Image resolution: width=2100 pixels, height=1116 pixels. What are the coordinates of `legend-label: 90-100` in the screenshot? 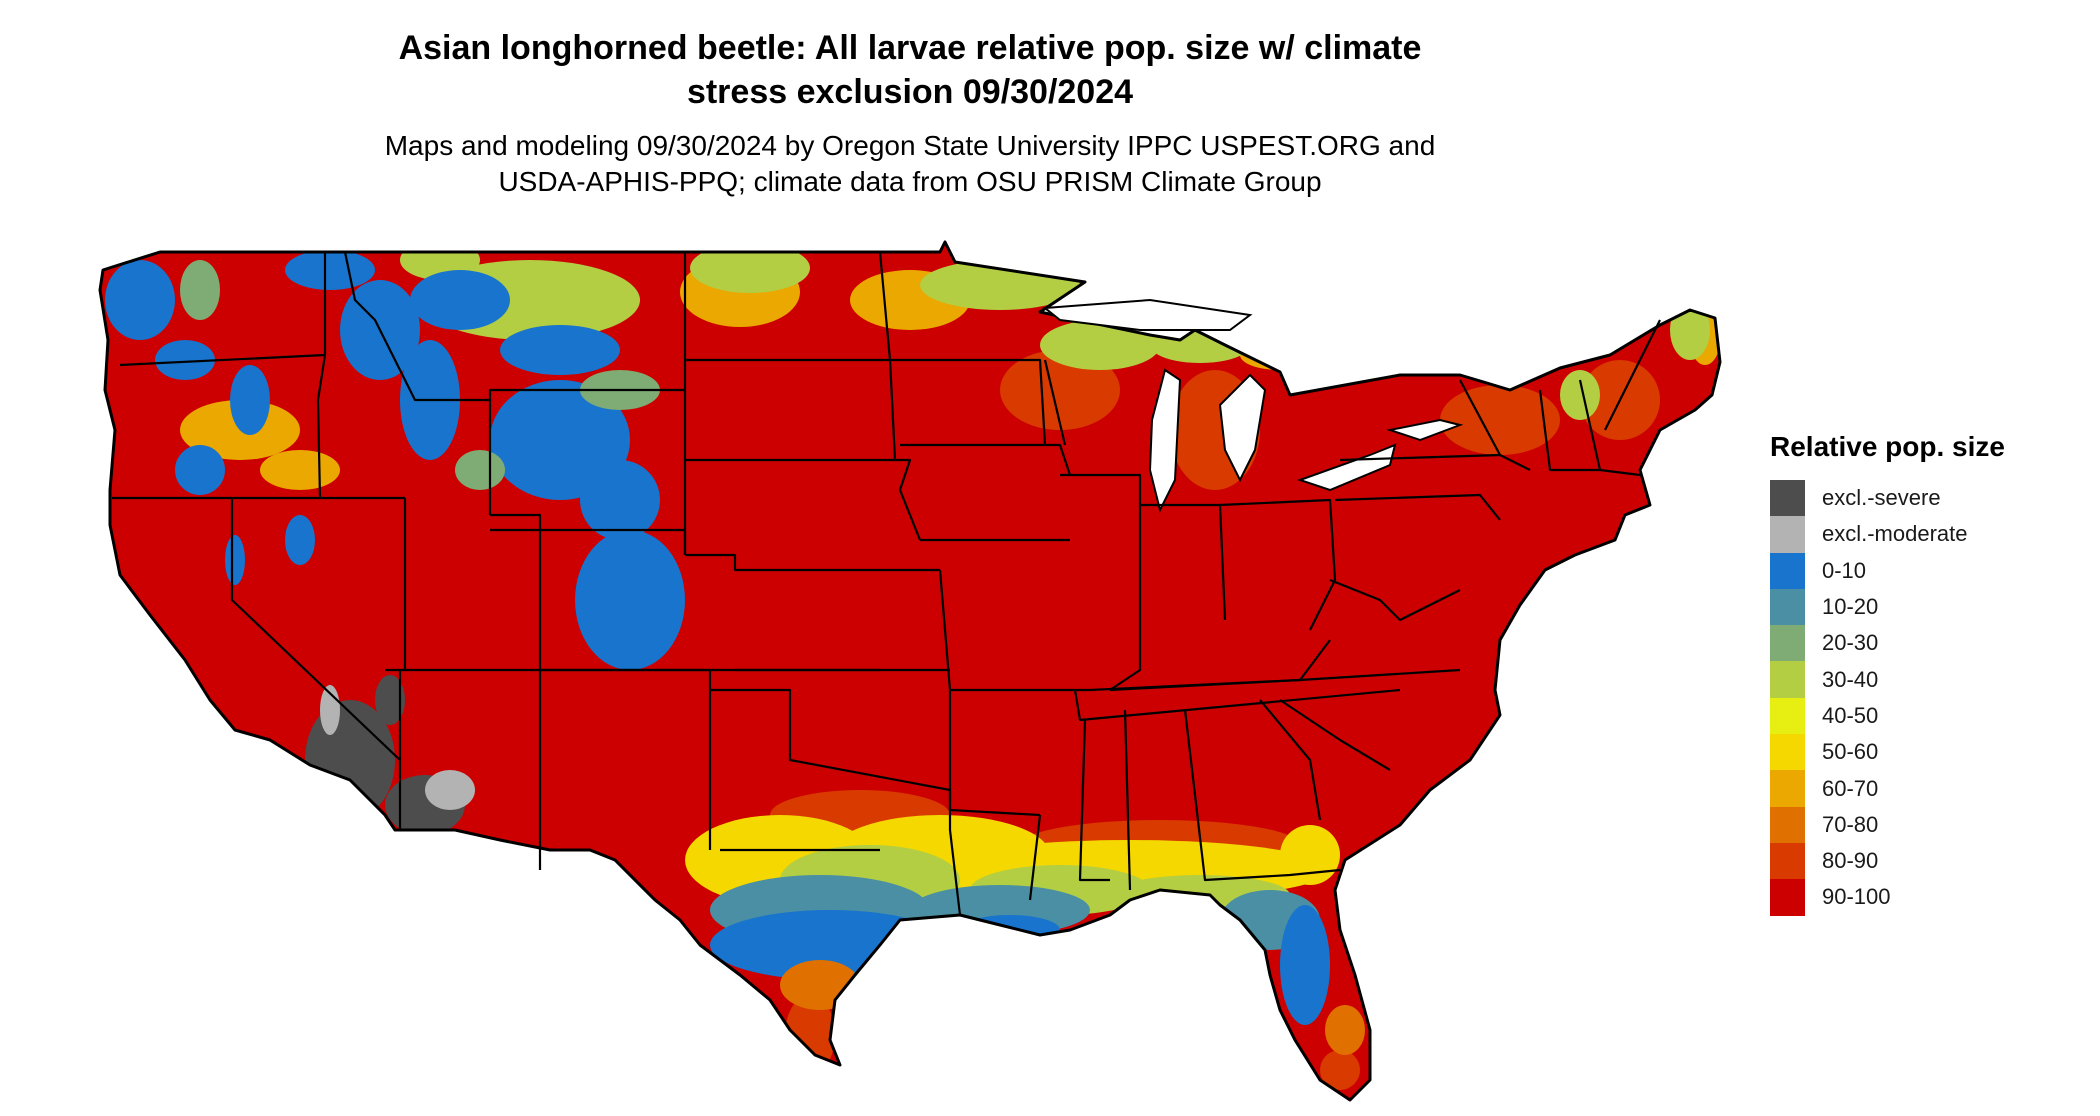 It's located at (1856, 897).